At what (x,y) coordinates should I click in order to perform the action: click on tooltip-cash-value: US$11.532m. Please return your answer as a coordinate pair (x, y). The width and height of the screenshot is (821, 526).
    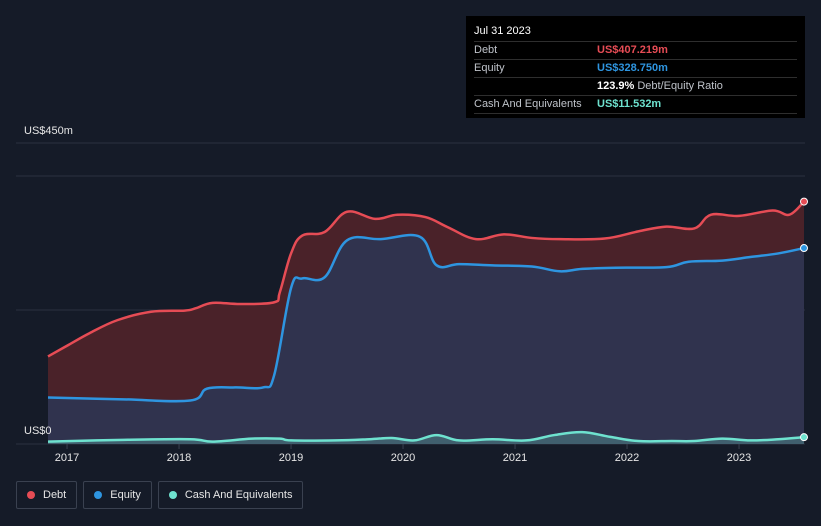
    Looking at the image, I should click on (629, 104).